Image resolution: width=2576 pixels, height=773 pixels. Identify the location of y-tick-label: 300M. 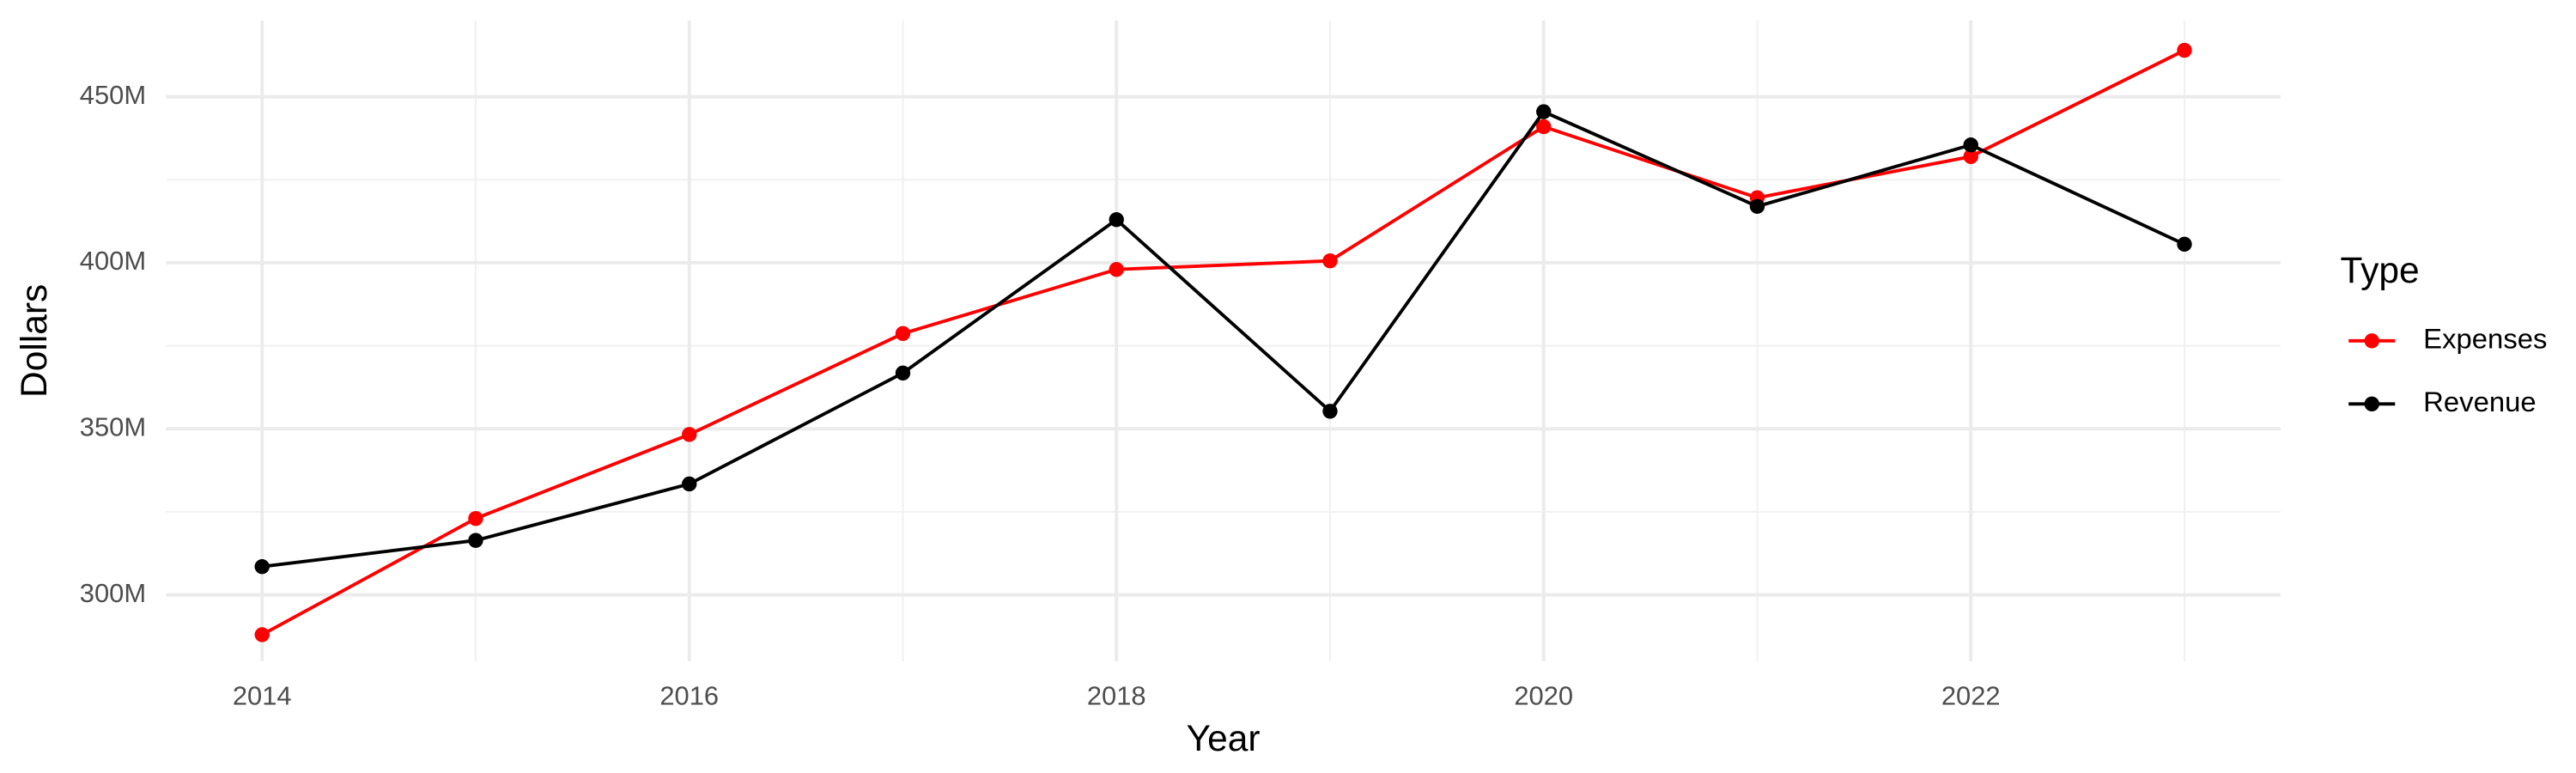
(113, 593).